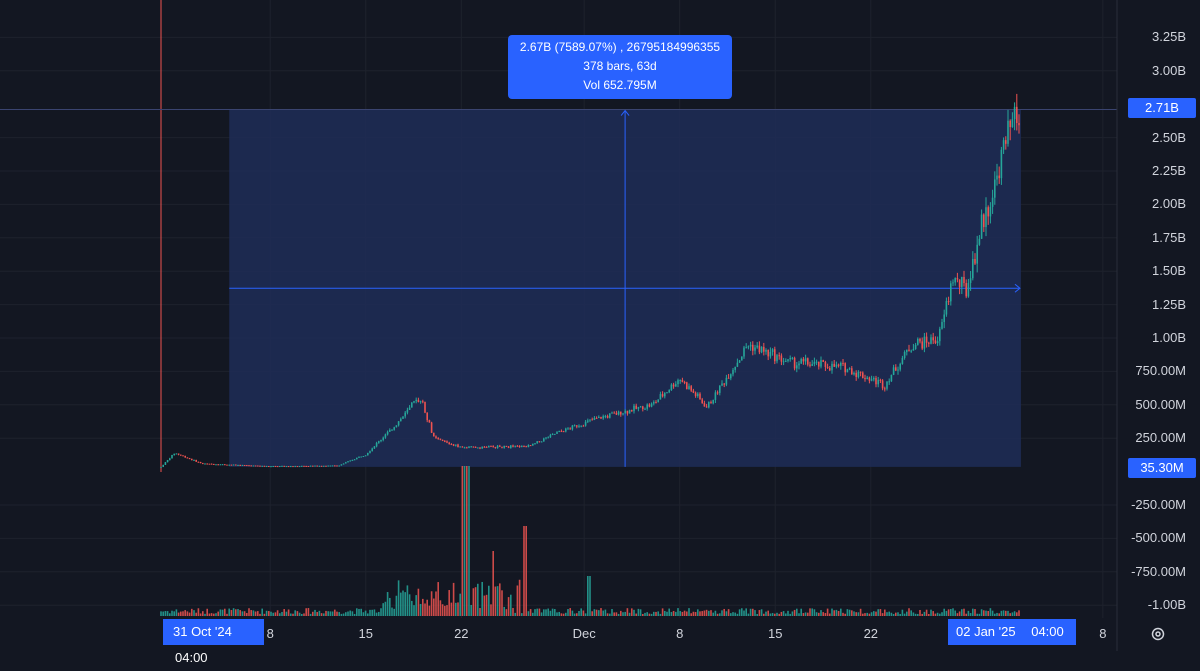 The height and width of the screenshot is (671, 1200). I want to click on time-tick-label: 22, so click(461, 633).